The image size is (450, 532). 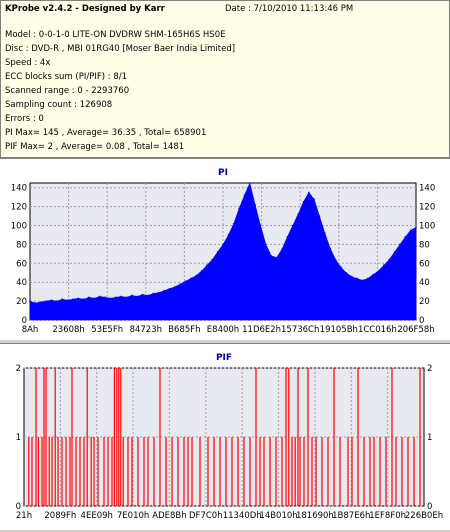 I want to click on y-tick-label-right: 60, so click(x=424, y=264).